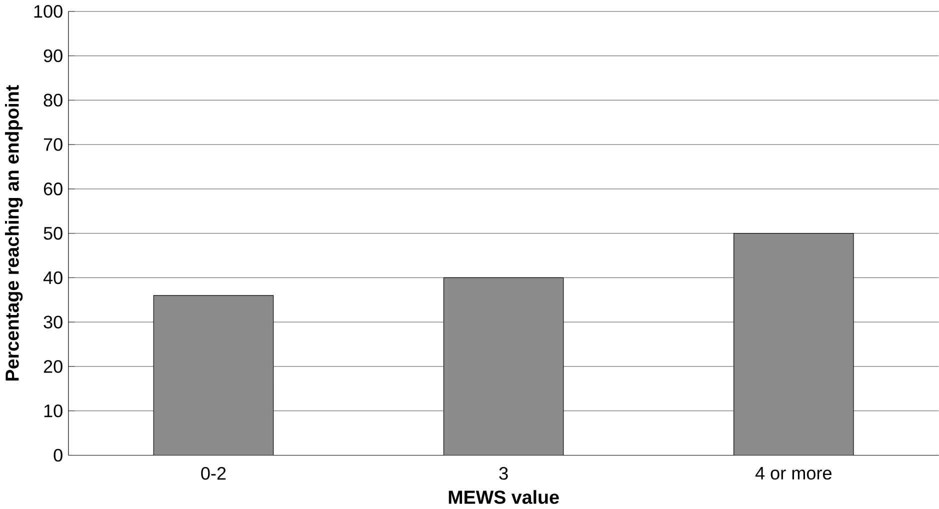 Image resolution: width=939 pixels, height=509 pixels. I want to click on y-tick-label: 20, so click(53, 366).